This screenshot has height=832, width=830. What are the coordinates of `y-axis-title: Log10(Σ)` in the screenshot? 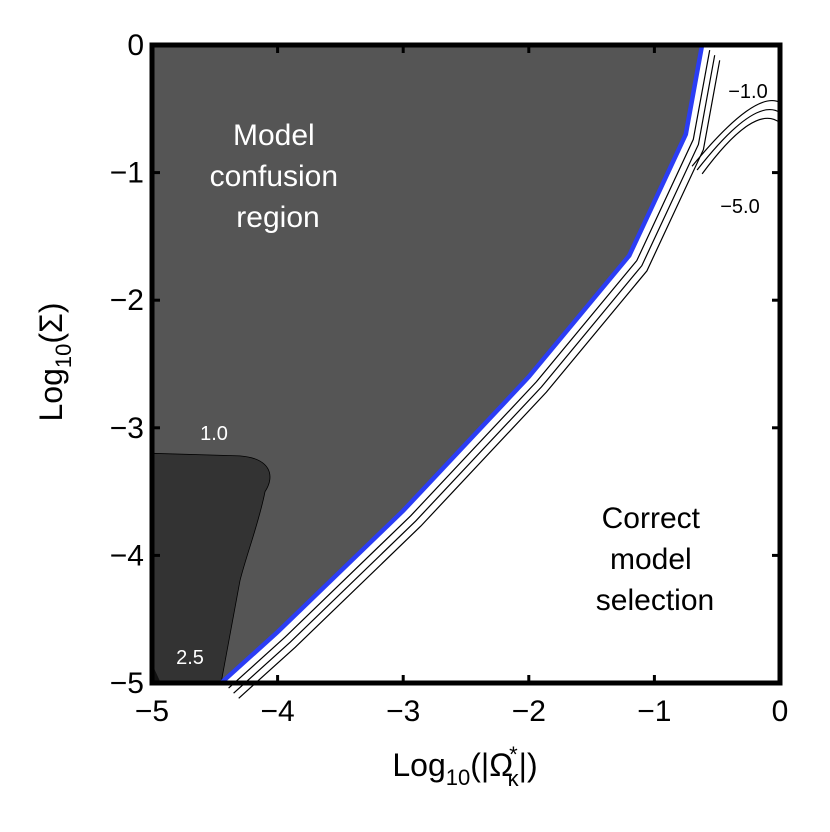 It's located at (54, 362).